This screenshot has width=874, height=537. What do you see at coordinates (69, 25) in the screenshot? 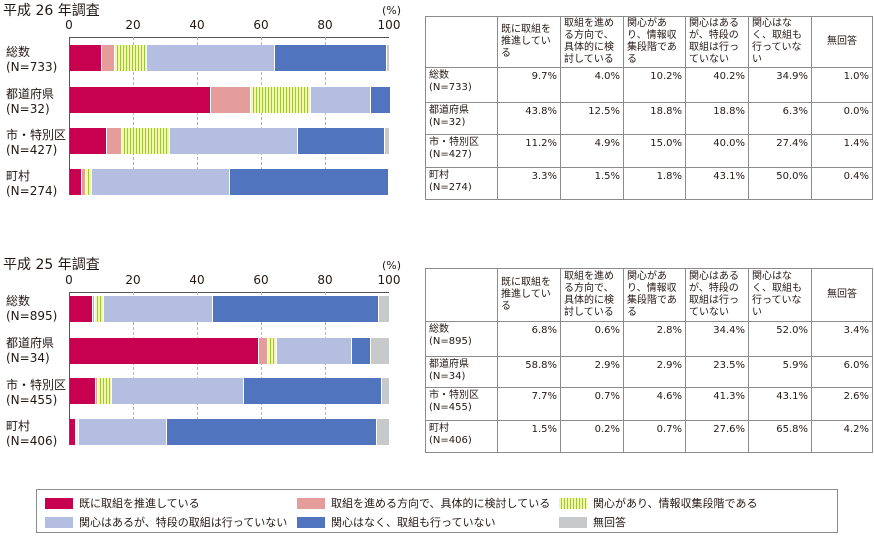
I see `tick-label: 0` at bounding box center [69, 25].